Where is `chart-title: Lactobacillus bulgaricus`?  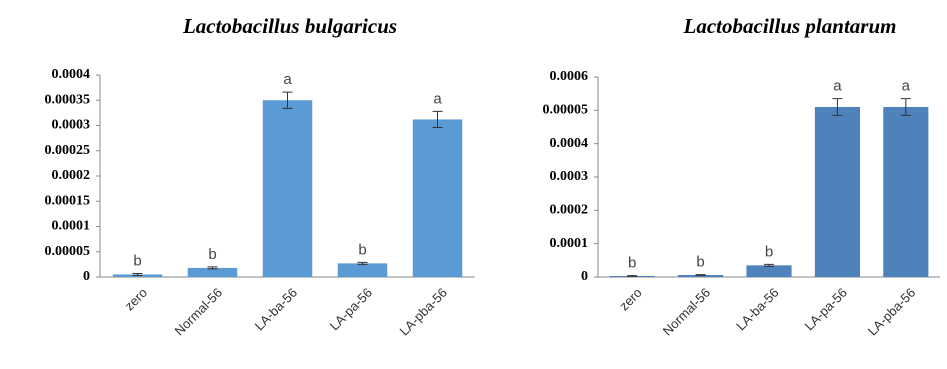 chart-title: Lactobacillus bulgaricus is located at coordinates (289, 26).